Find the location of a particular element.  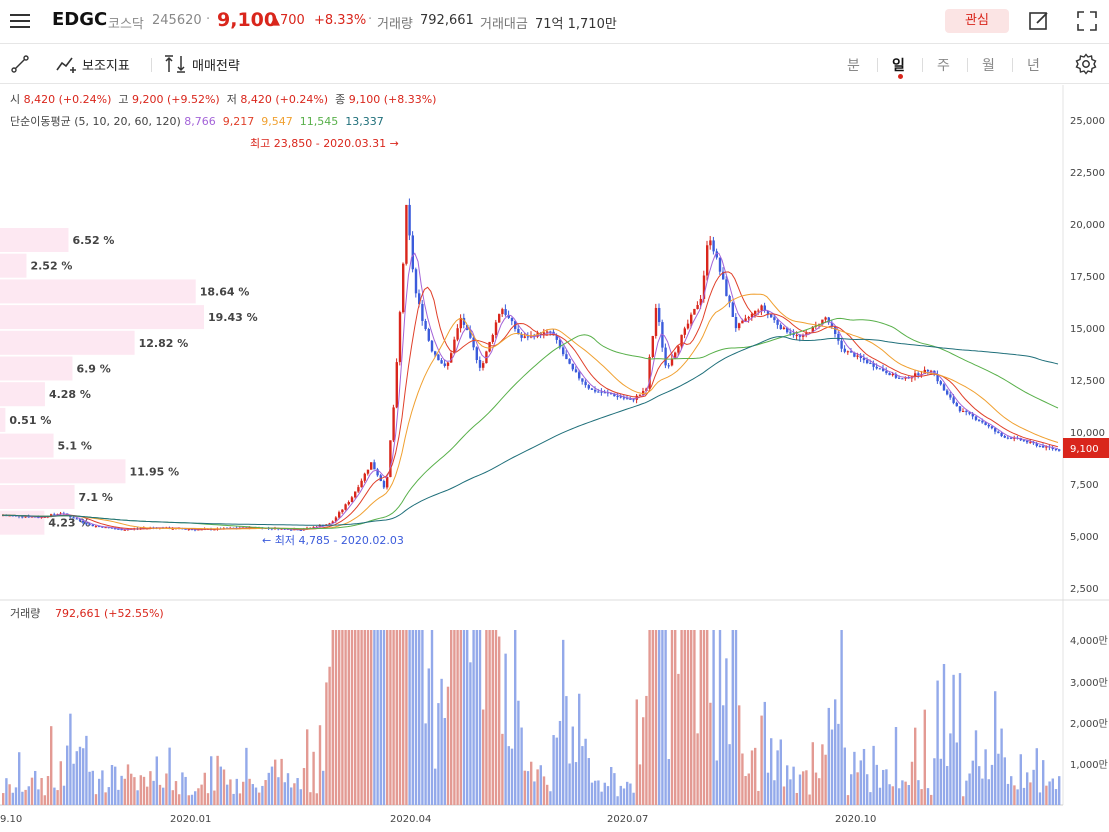

volume-panel-value: 792,661 (+52.55%) is located at coordinates (109, 613).